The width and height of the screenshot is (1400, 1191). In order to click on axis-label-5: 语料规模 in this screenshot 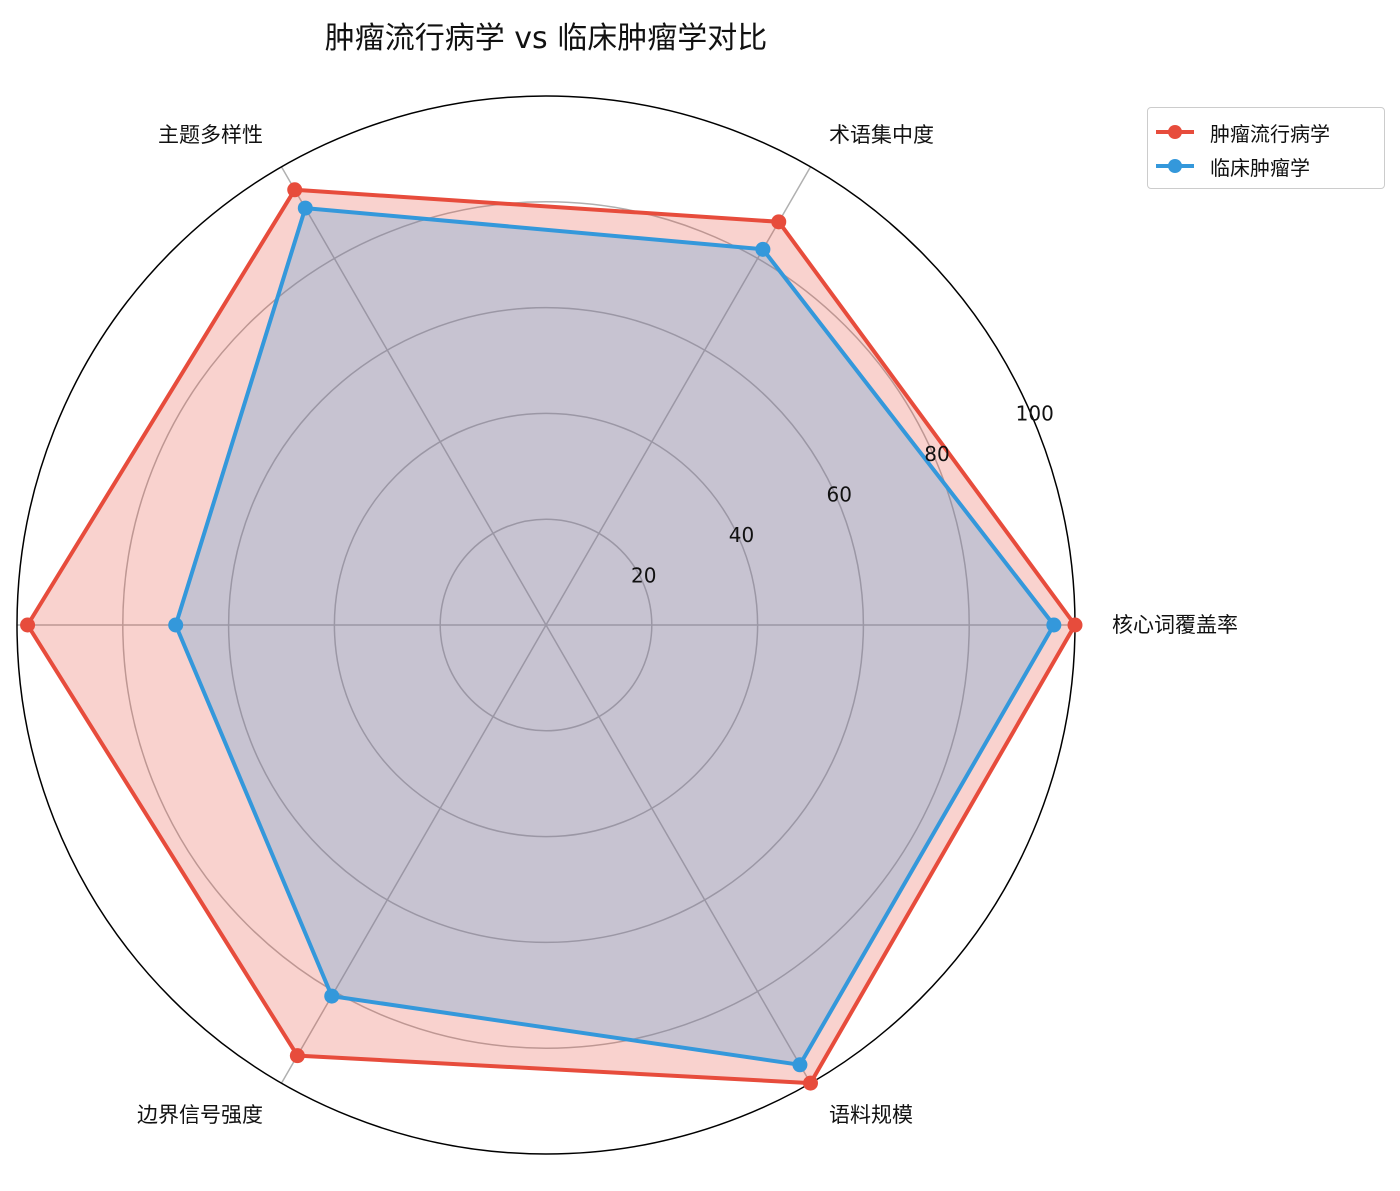, I will do `click(871, 1115)`.